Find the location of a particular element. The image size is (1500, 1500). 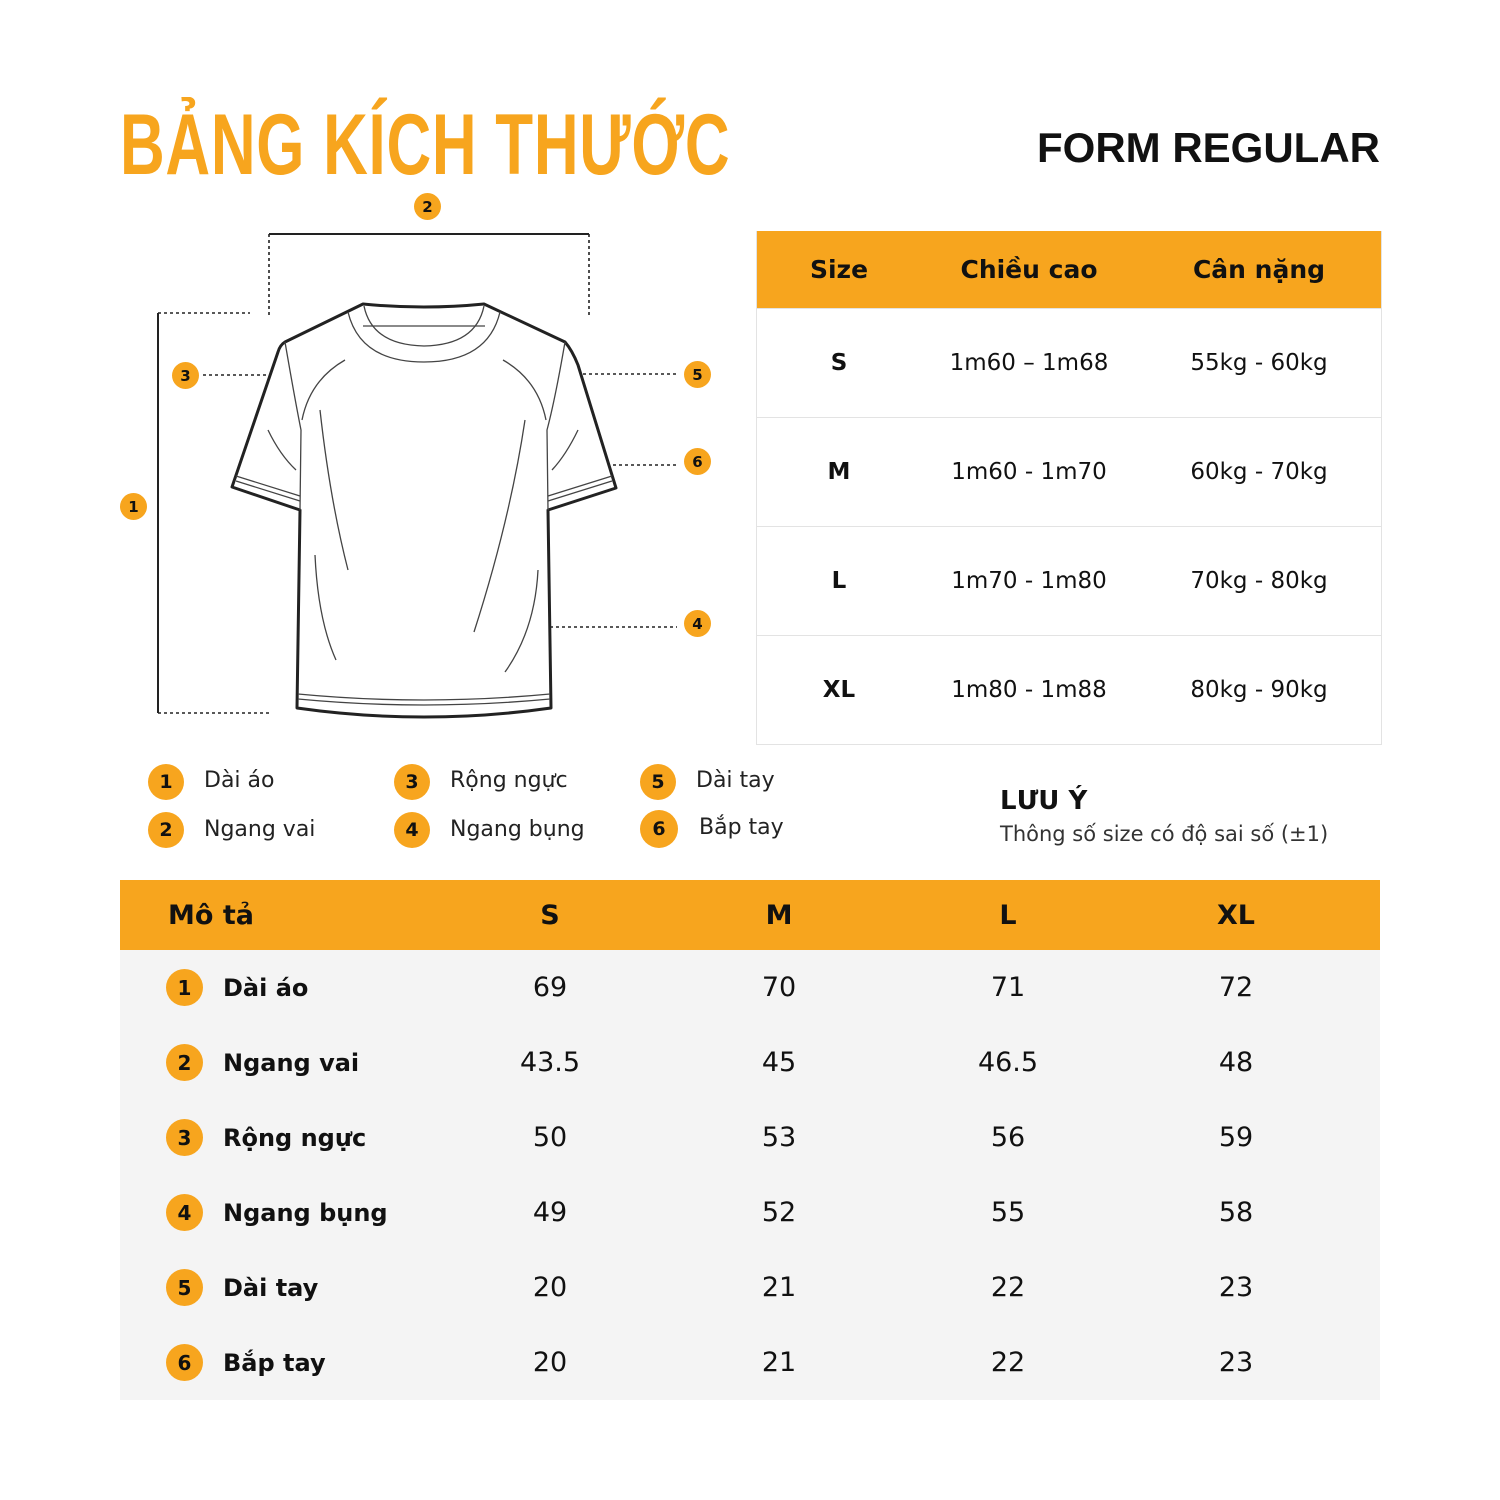

row-label: Ngang bụng is located at coordinates (305, 1212).